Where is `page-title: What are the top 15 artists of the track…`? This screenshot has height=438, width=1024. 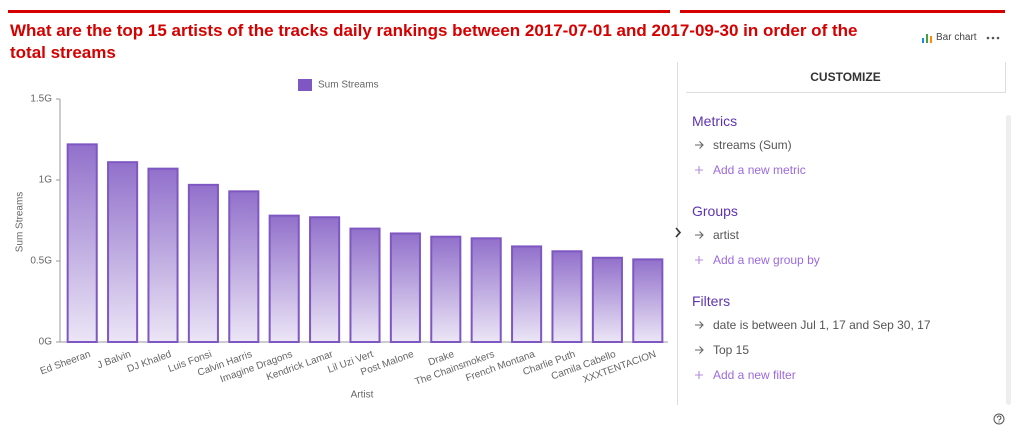
page-title: What are the top 15 artists of the track… is located at coordinates (434, 41).